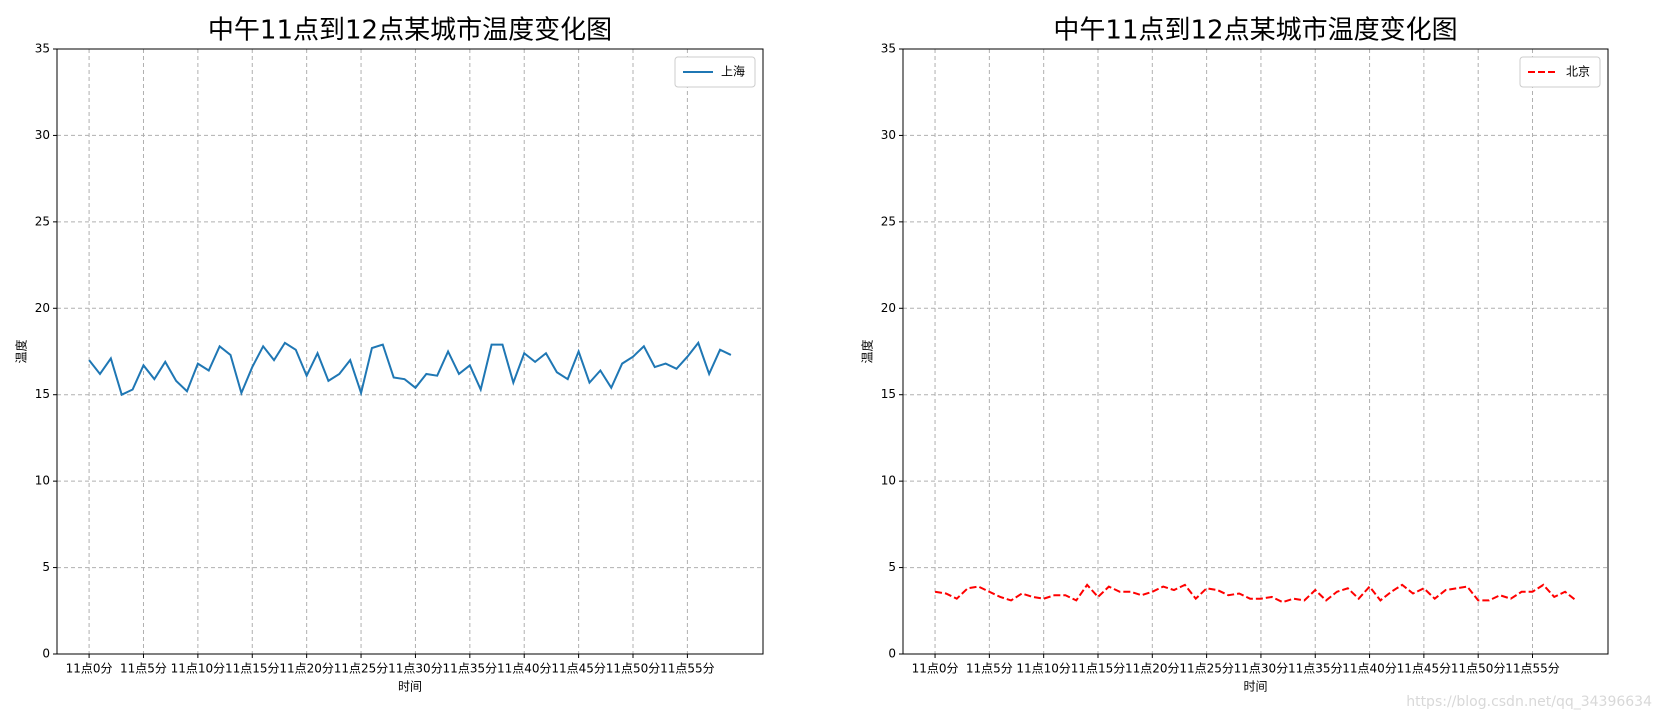  Describe the element at coordinates (1578, 72) in the screenshot. I see `legend-label: 北京` at that location.